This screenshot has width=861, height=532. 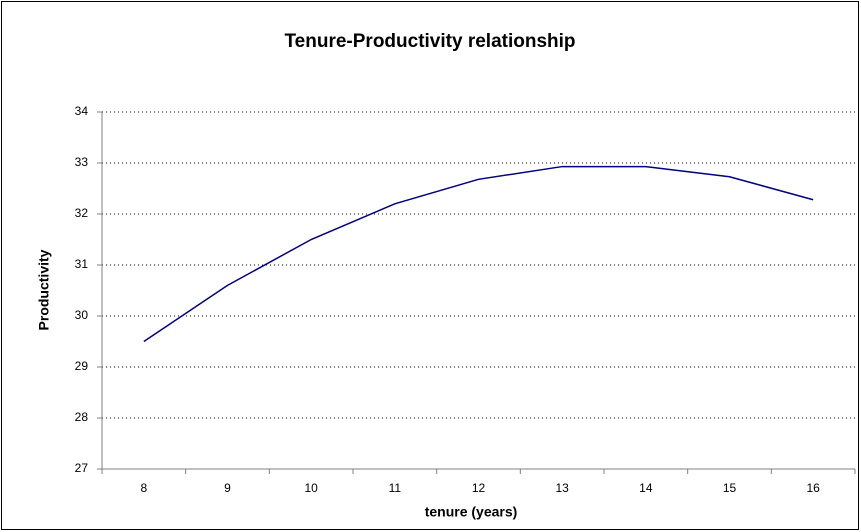 I want to click on y-tick-label: 27, so click(x=82, y=468).